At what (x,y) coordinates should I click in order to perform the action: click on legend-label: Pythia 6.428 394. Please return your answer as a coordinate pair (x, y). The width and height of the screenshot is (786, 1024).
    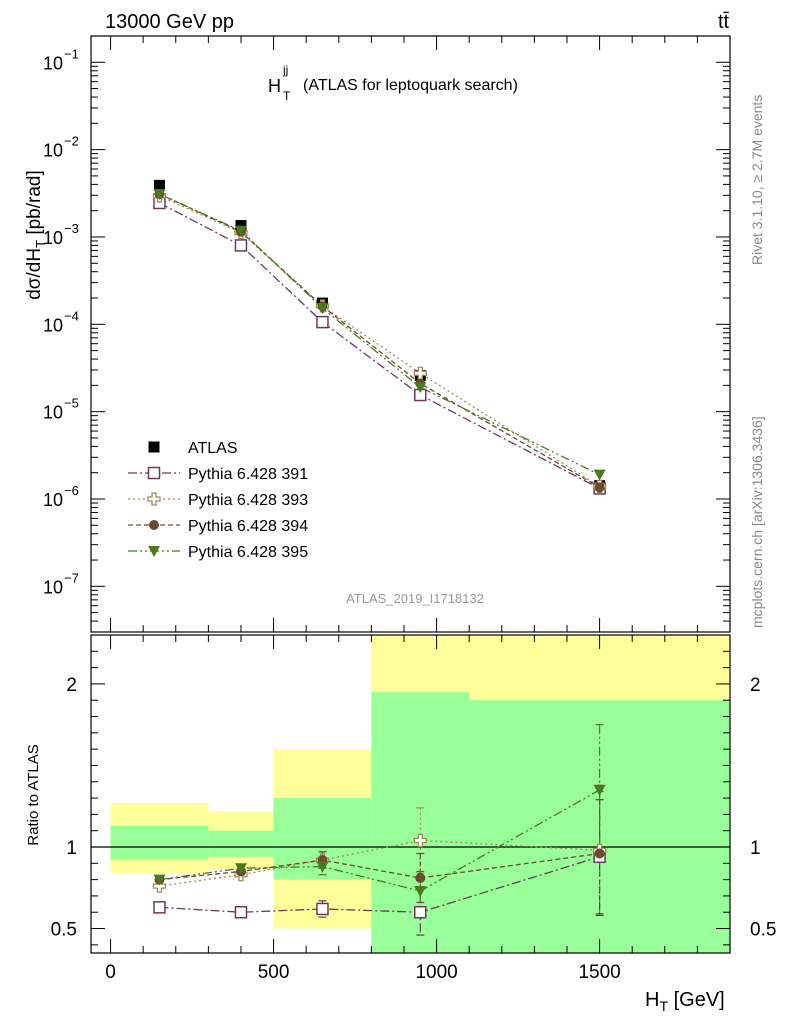
    Looking at the image, I should click on (248, 526).